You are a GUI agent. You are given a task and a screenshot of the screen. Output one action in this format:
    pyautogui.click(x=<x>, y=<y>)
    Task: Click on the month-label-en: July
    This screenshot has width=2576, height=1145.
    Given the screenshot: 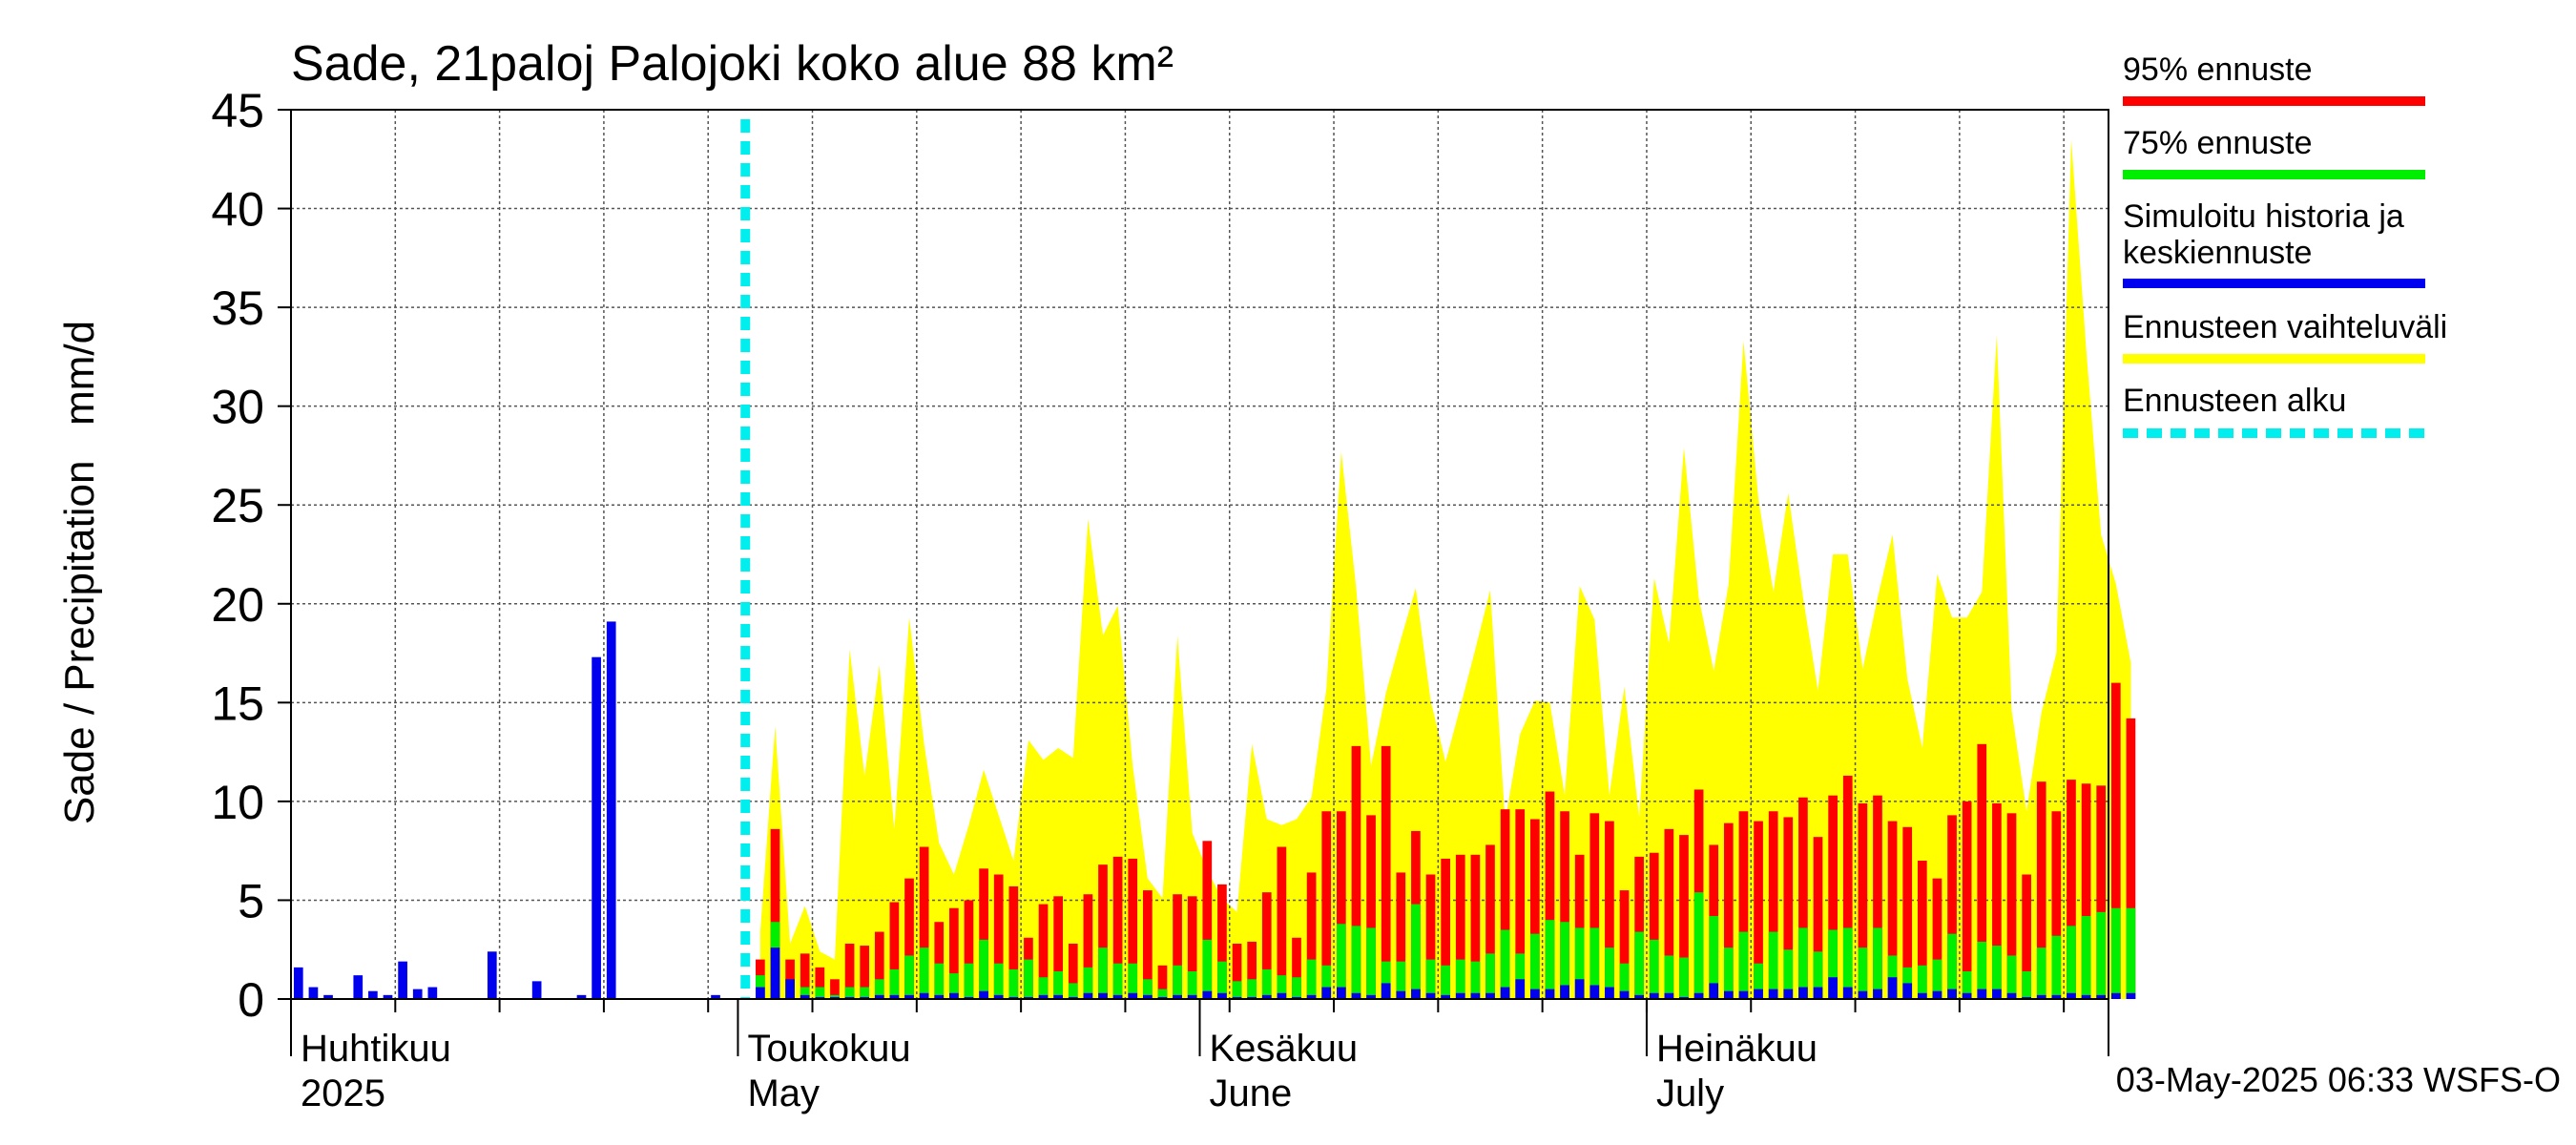 What is the action you would take?
    pyautogui.click(x=1690, y=1093)
    